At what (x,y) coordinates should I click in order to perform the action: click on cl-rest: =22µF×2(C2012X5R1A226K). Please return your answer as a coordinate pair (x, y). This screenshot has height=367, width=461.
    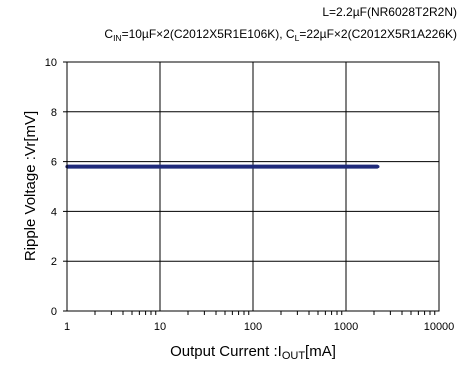
    Looking at the image, I should click on (378, 34).